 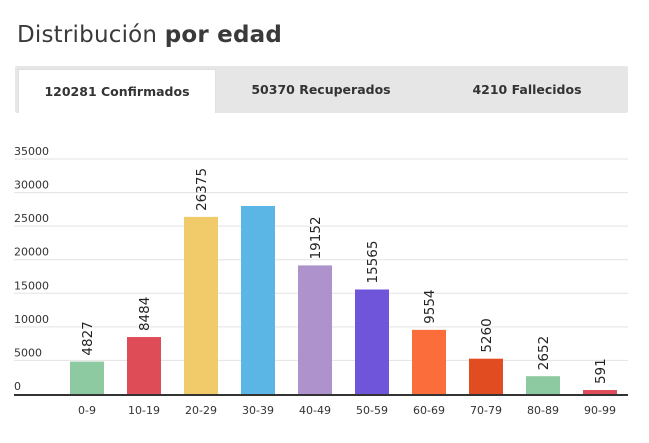 I want to click on data-label: 19152, so click(x=316, y=237).